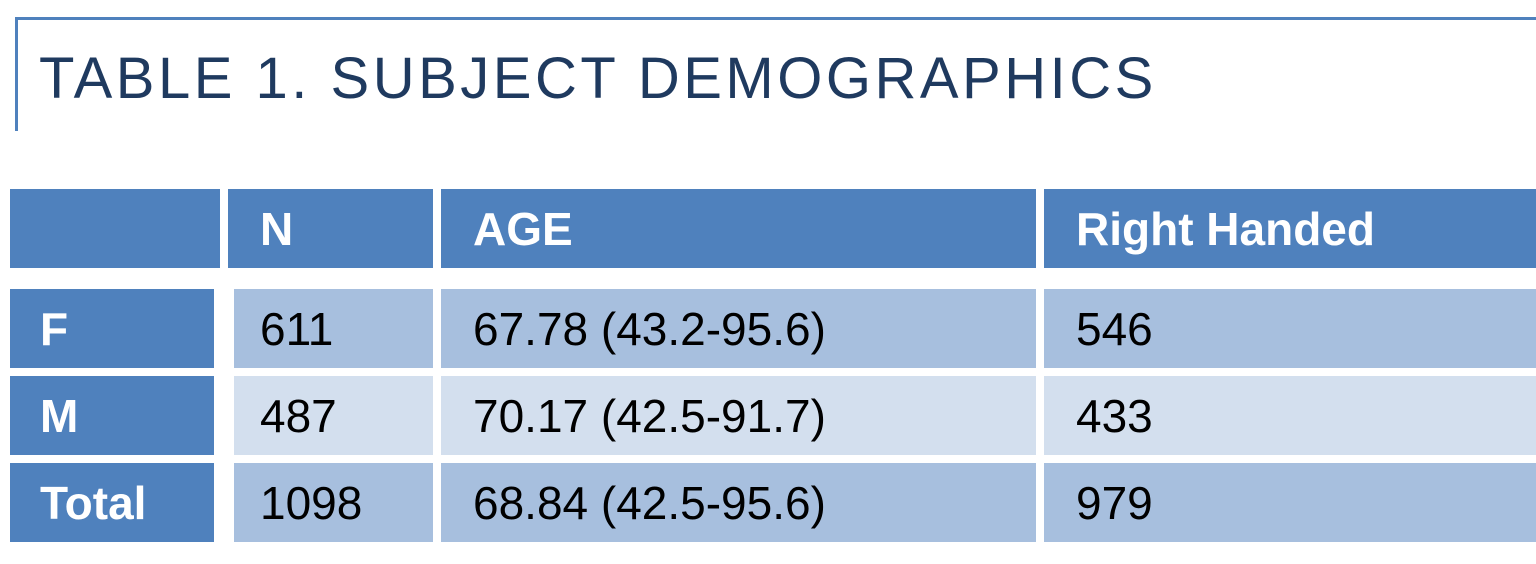  What do you see at coordinates (738, 228) in the screenshot?
I see `header-cell-age: AGE` at bounding box center [738, 228].